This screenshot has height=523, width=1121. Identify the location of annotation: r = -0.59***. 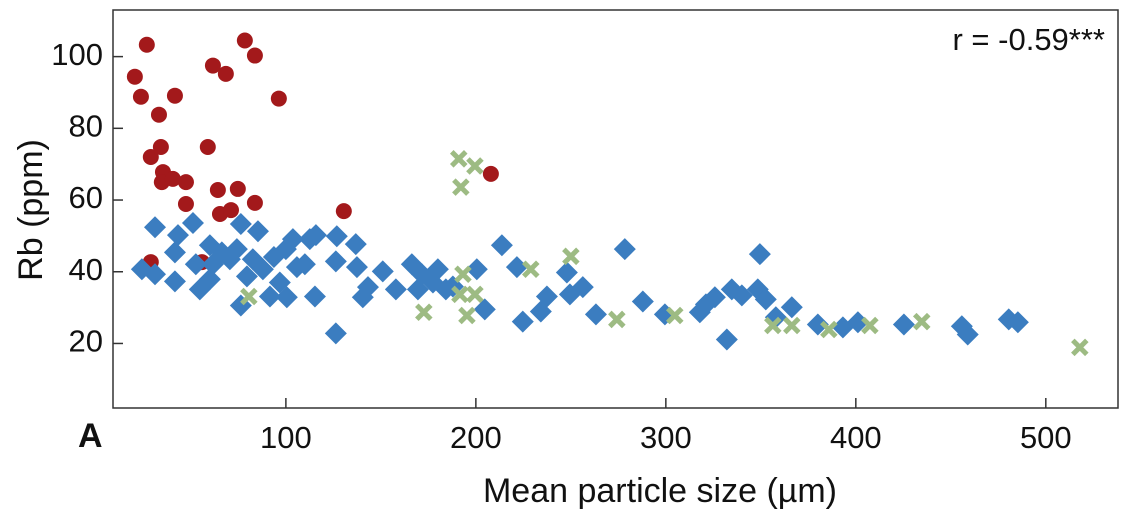
(1028, 39).